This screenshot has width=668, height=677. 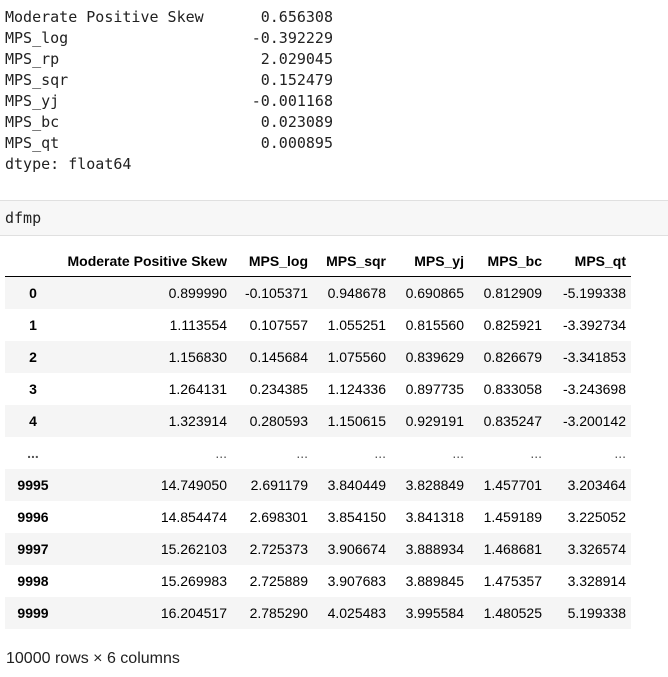 What do you see at coordinates (434, 613) in the screenshot?
I see `table-cell: 3.995584` at bounding box center [434, 613].